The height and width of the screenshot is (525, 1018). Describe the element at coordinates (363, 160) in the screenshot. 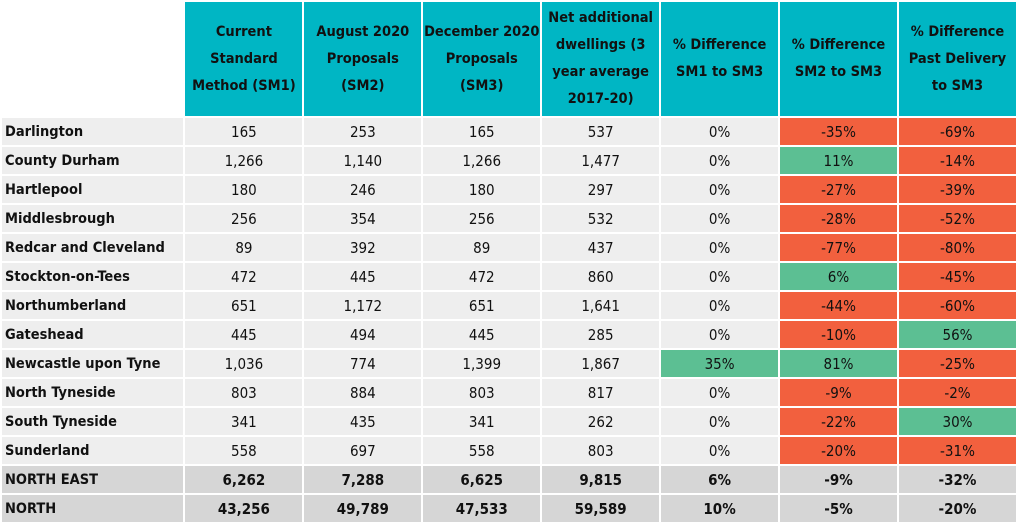

I see `sm2-cell: 1,140` at that location.